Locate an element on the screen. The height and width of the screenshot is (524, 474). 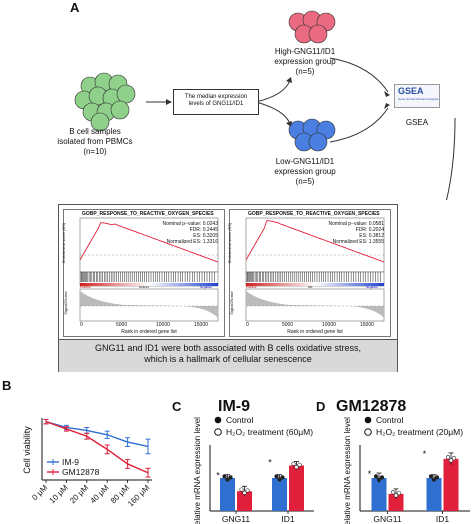
bar-gng11-control is located at coordinates (379, 494).